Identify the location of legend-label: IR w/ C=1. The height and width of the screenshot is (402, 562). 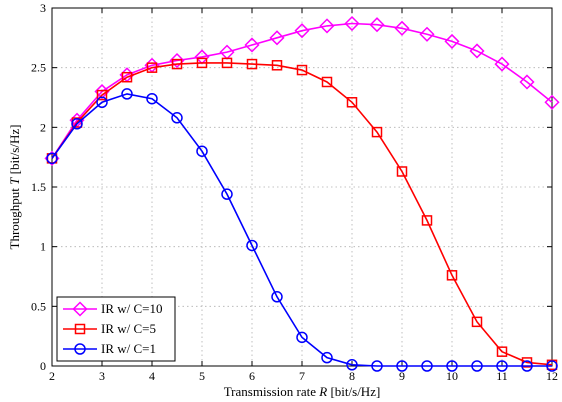
(128, 348).